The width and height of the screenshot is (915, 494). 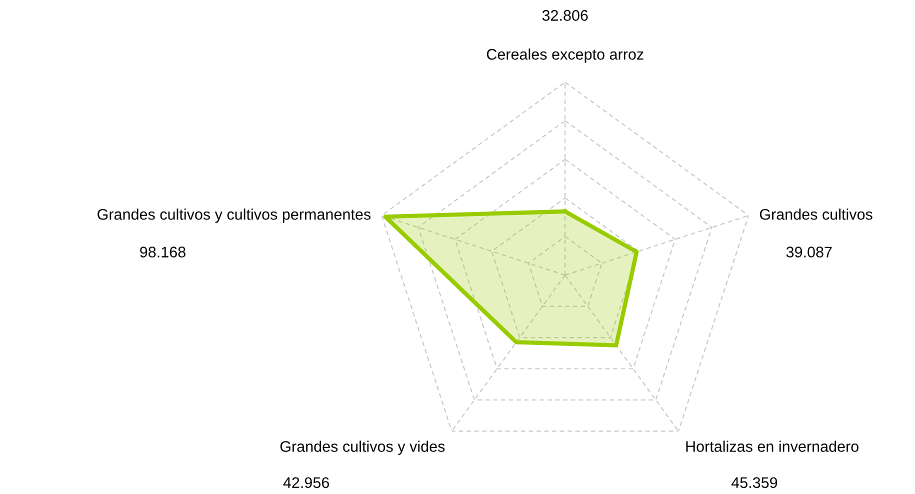 I want to click on text: 45.359, so click(x=754, y=482).